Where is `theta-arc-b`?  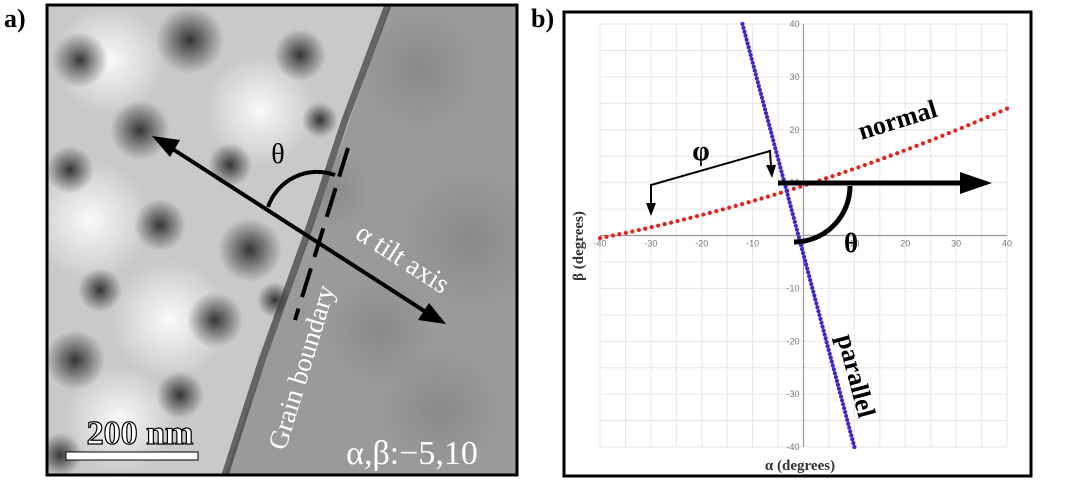 theta-arc-b is located at coordinates (823, 215).